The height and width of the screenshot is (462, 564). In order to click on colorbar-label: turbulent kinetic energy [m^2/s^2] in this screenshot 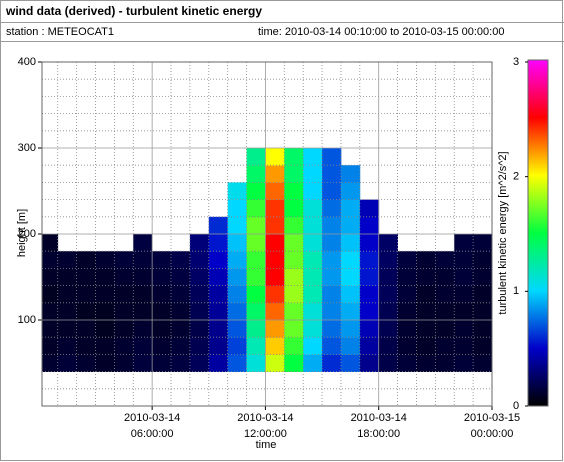, I will do `click(503, 232)`.